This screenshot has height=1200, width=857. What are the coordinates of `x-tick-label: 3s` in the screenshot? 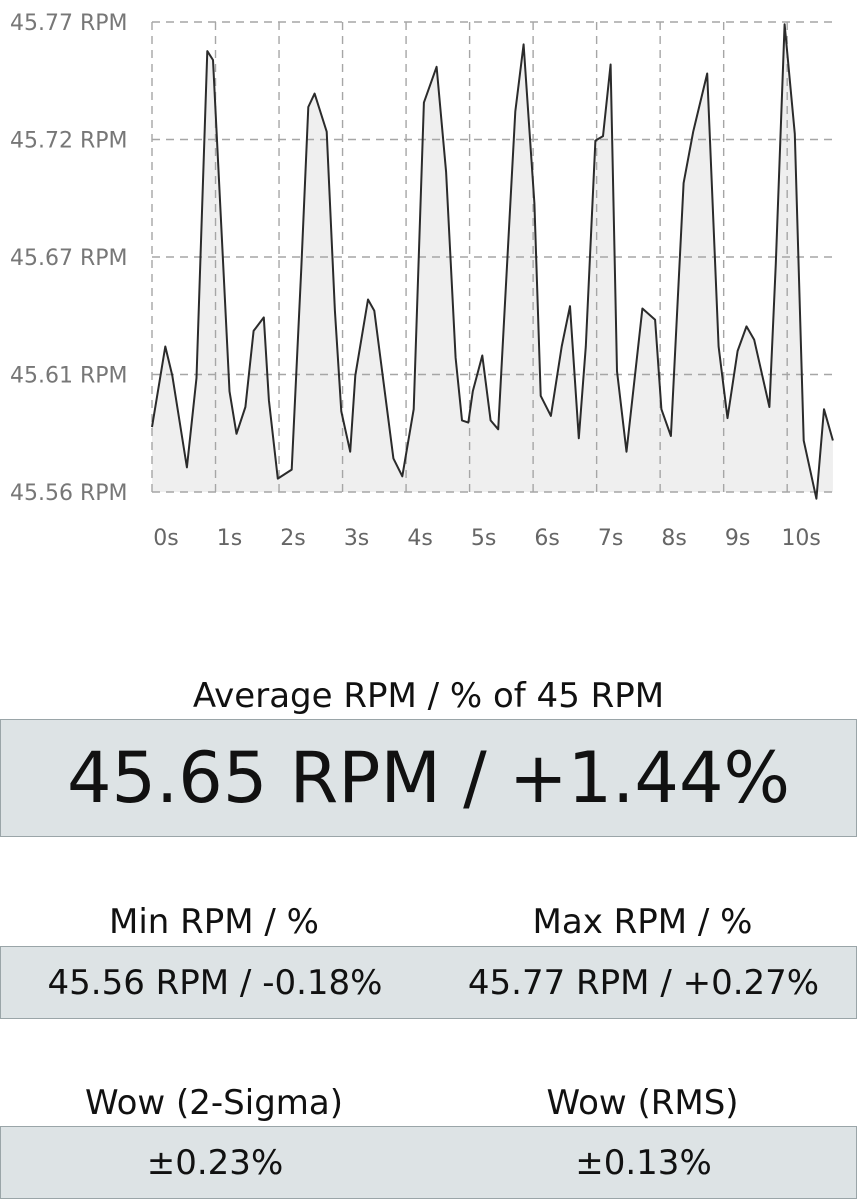 It's located at (356, 538).